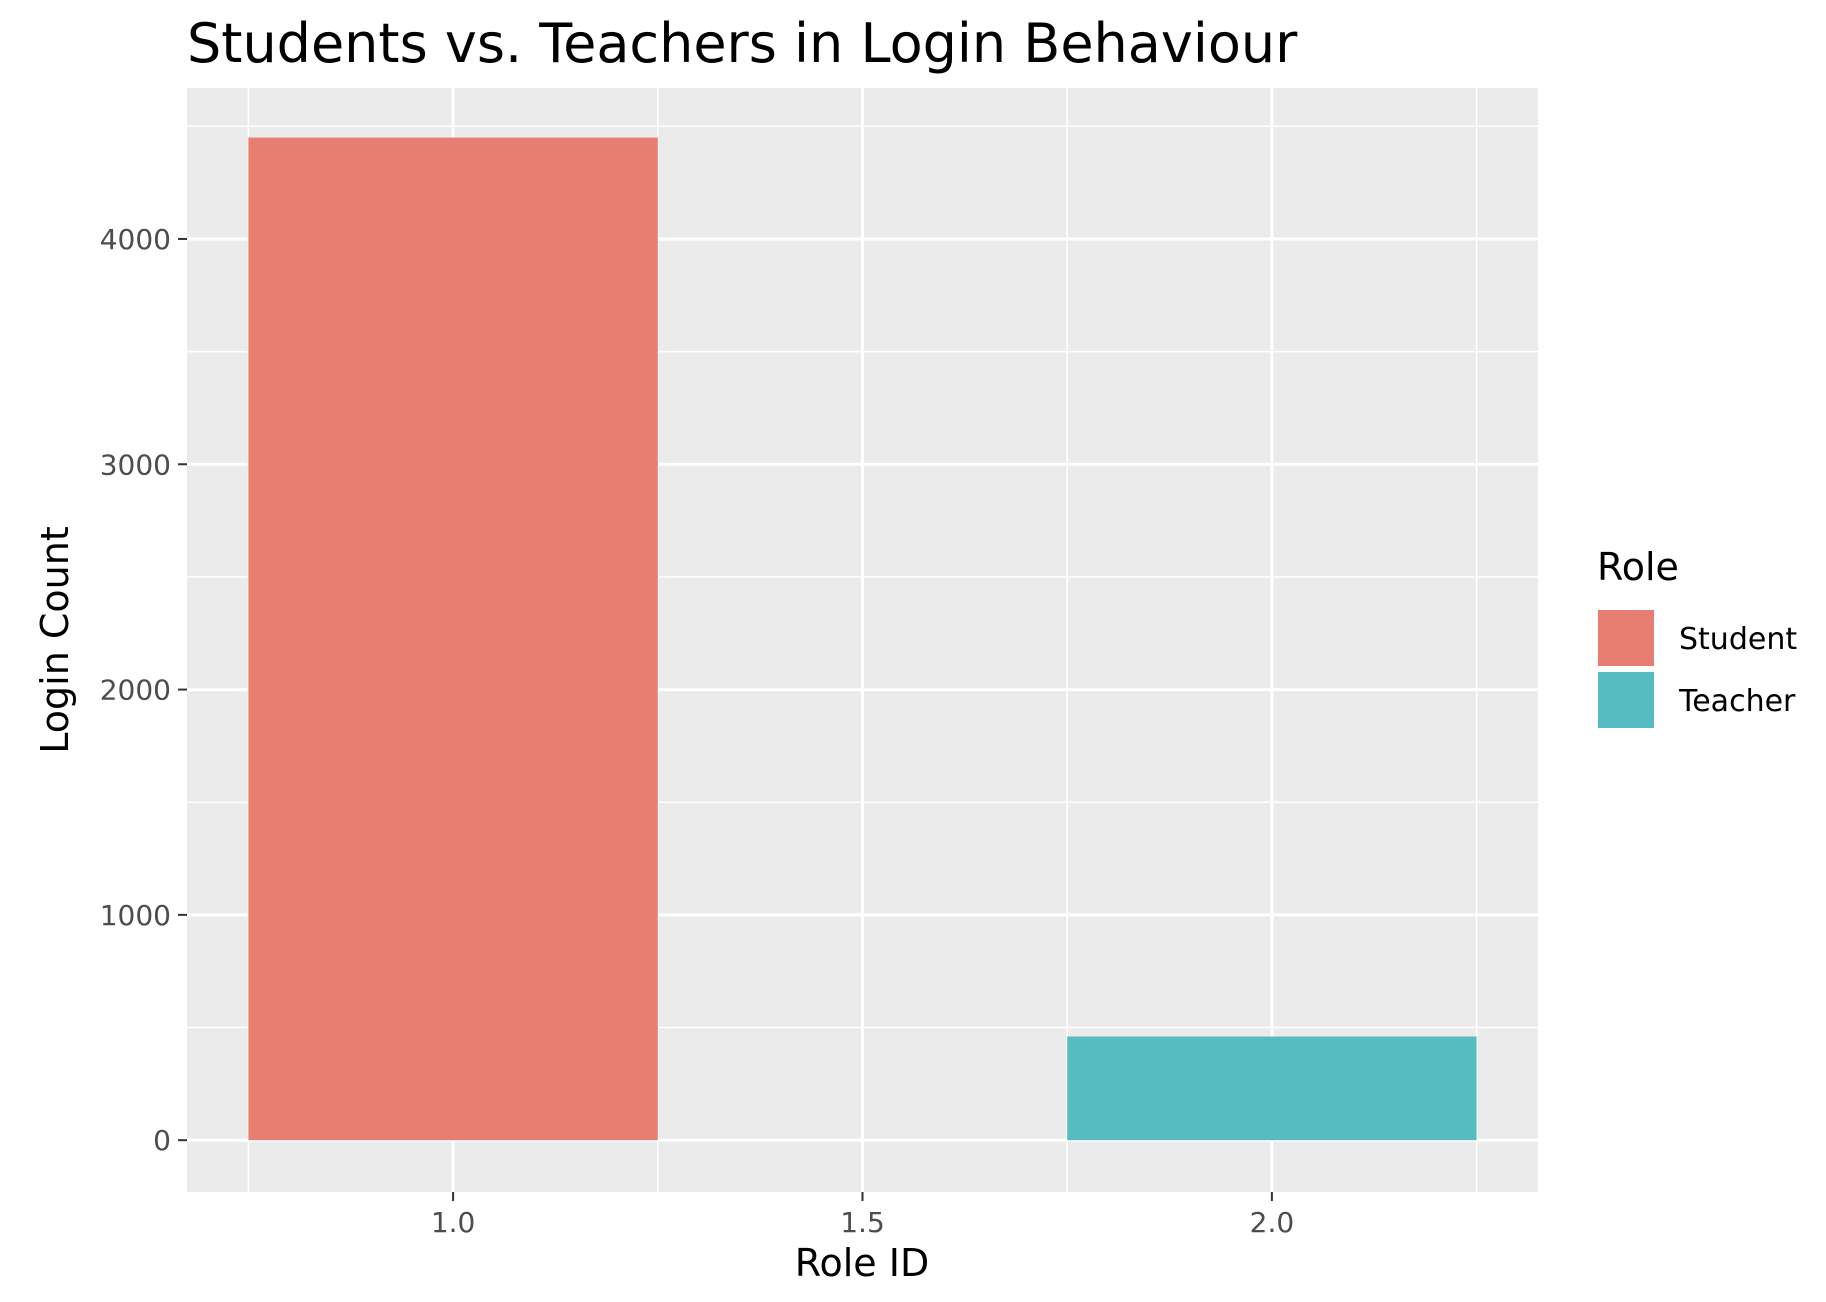 The width and height of the screenshot is (1826, 1302). Describe the element at coordinates (742, 43) in the screenshot. I see `chart-title: Students vs. Teachers in Login Behaviour` at that location.